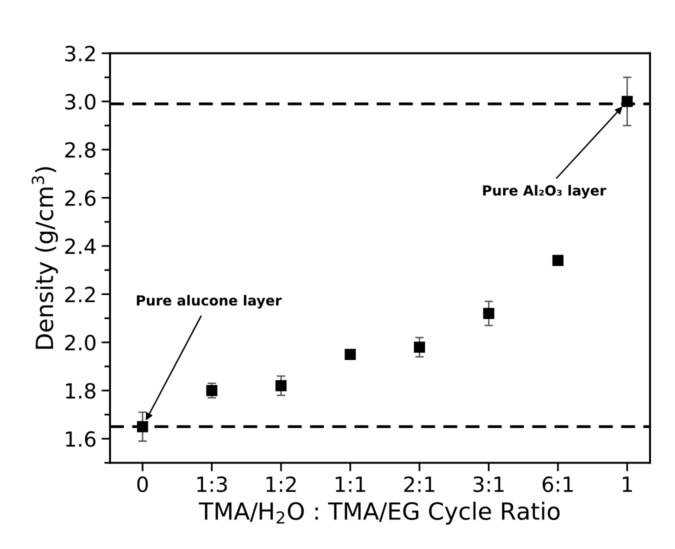  Describe the element at coordinates (489, 484) in the screenshot. I see `x-tick-label: 3:1` at that location.